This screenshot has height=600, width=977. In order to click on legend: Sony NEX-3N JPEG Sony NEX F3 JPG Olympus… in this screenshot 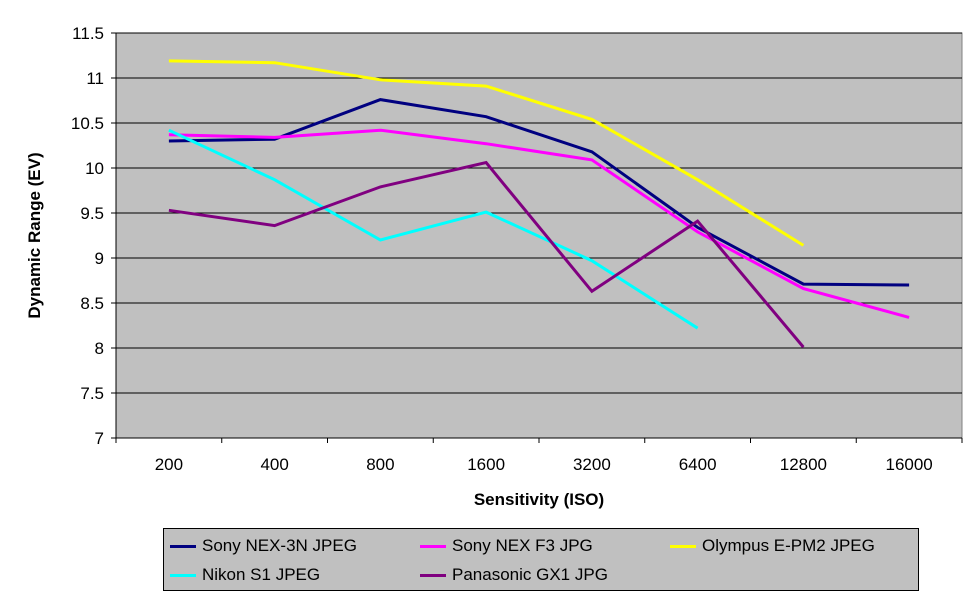, I will do `click(541, 559)`.